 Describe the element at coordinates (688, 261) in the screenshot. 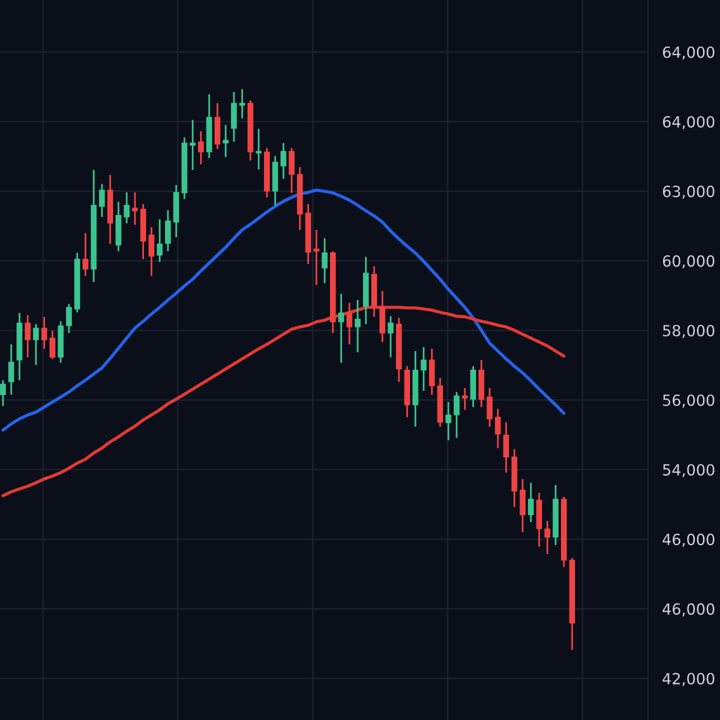

I see `text: 60,000` at that location.